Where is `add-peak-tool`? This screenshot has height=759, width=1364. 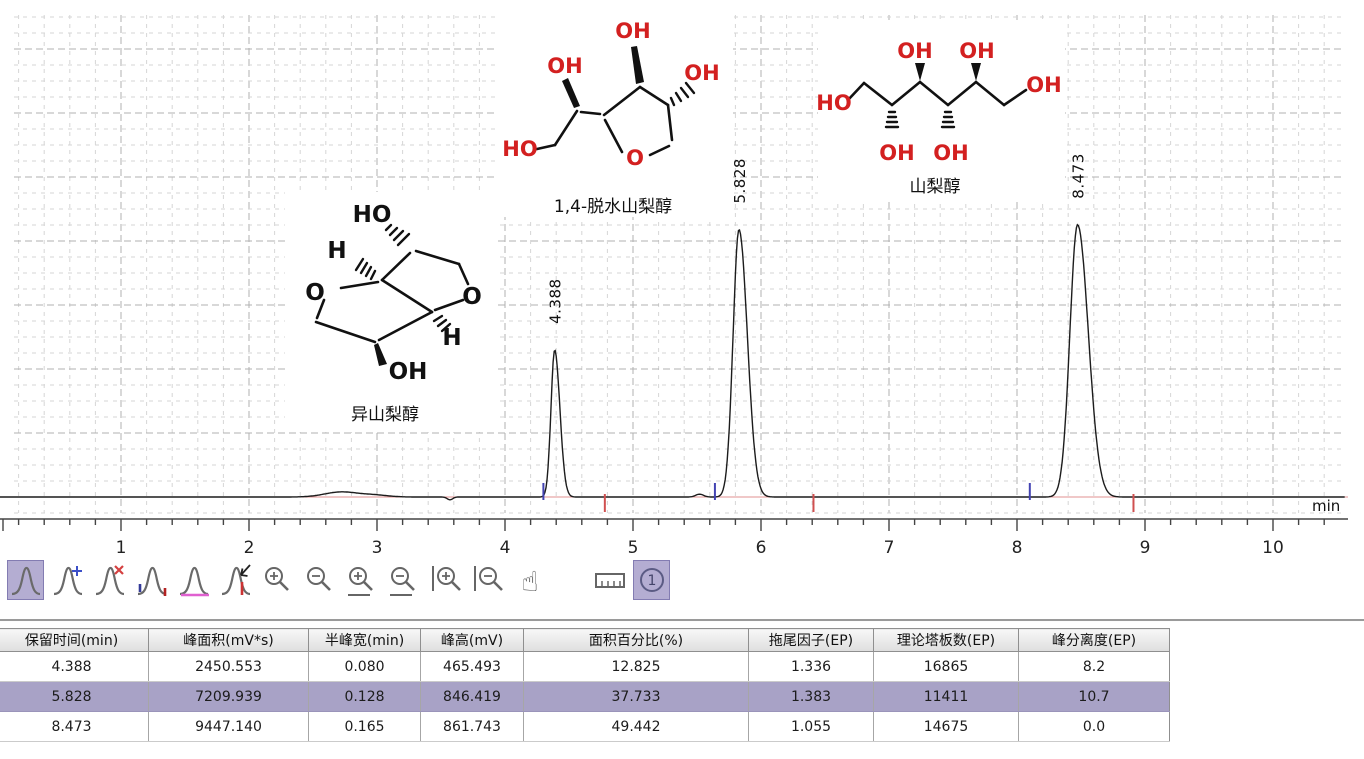
add-peak-tool is located at coordinates (67, 580).